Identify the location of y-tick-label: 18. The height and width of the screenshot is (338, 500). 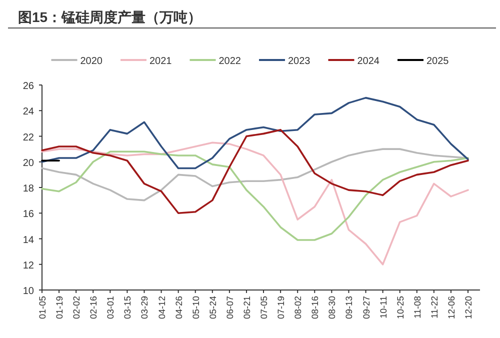
(28, 189).